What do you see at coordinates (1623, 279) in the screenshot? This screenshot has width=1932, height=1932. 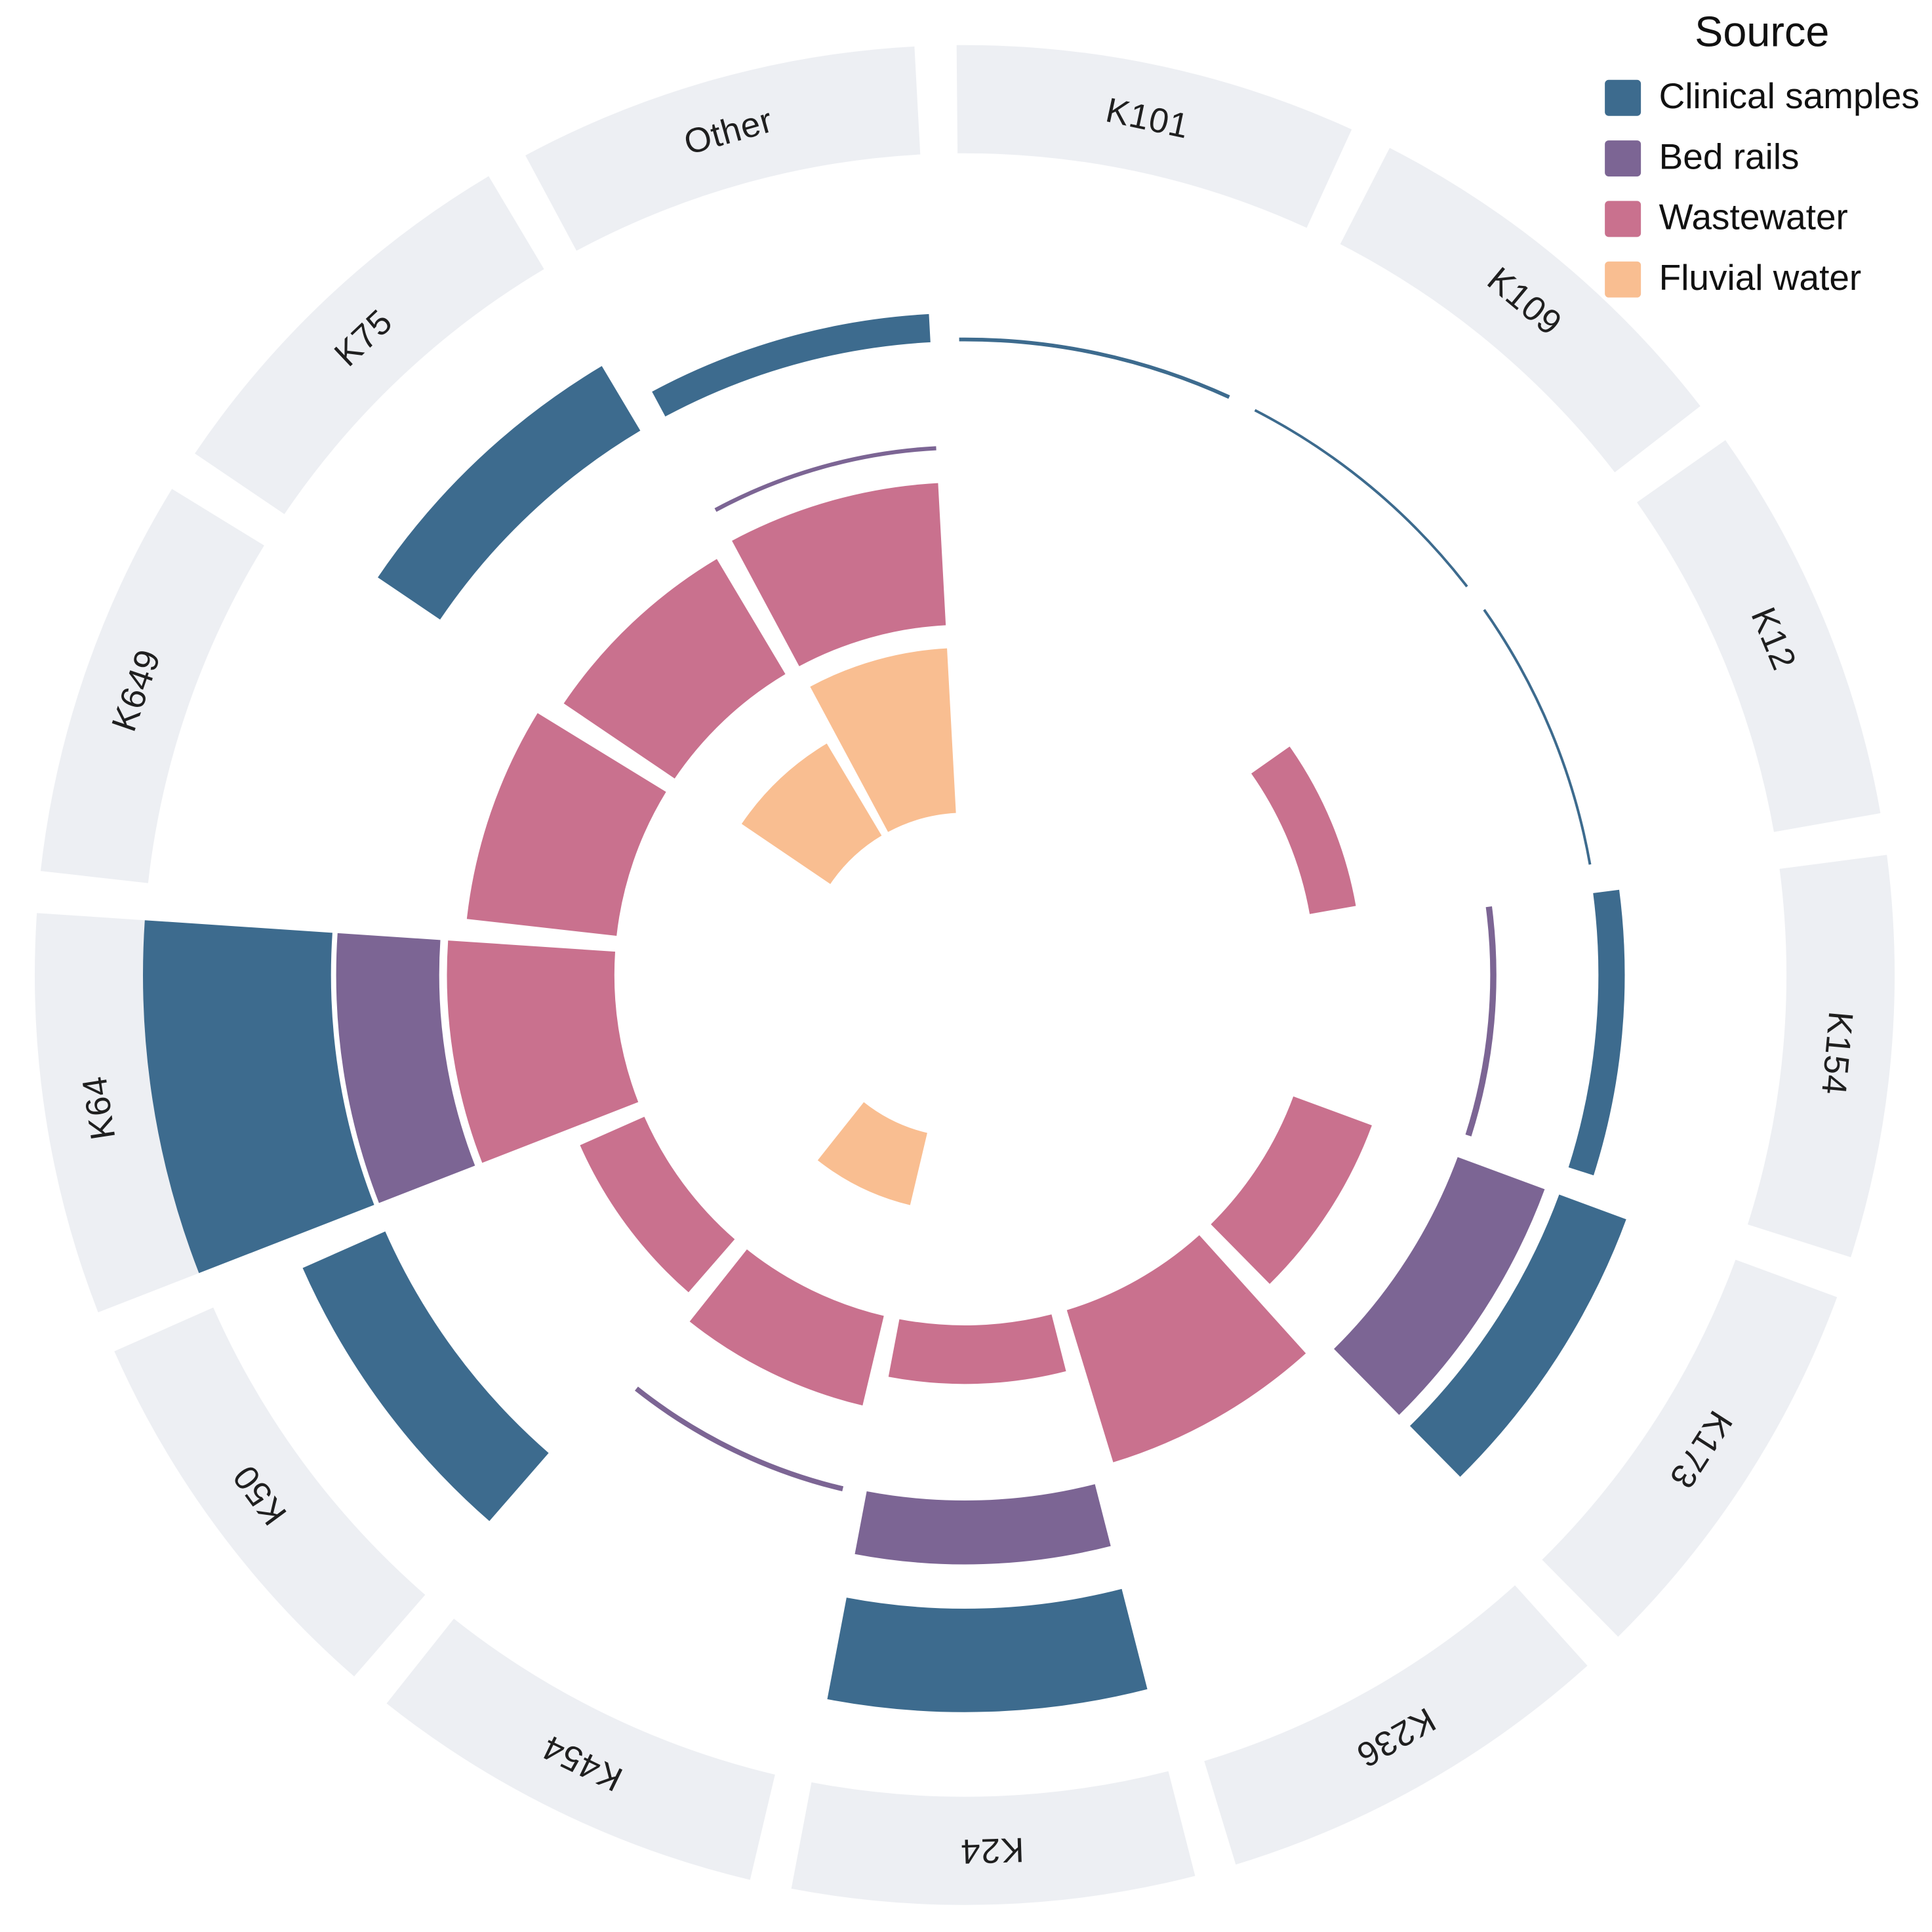 I see `legend-swatch-fluvial-water` at bounding box center [1623, 279].